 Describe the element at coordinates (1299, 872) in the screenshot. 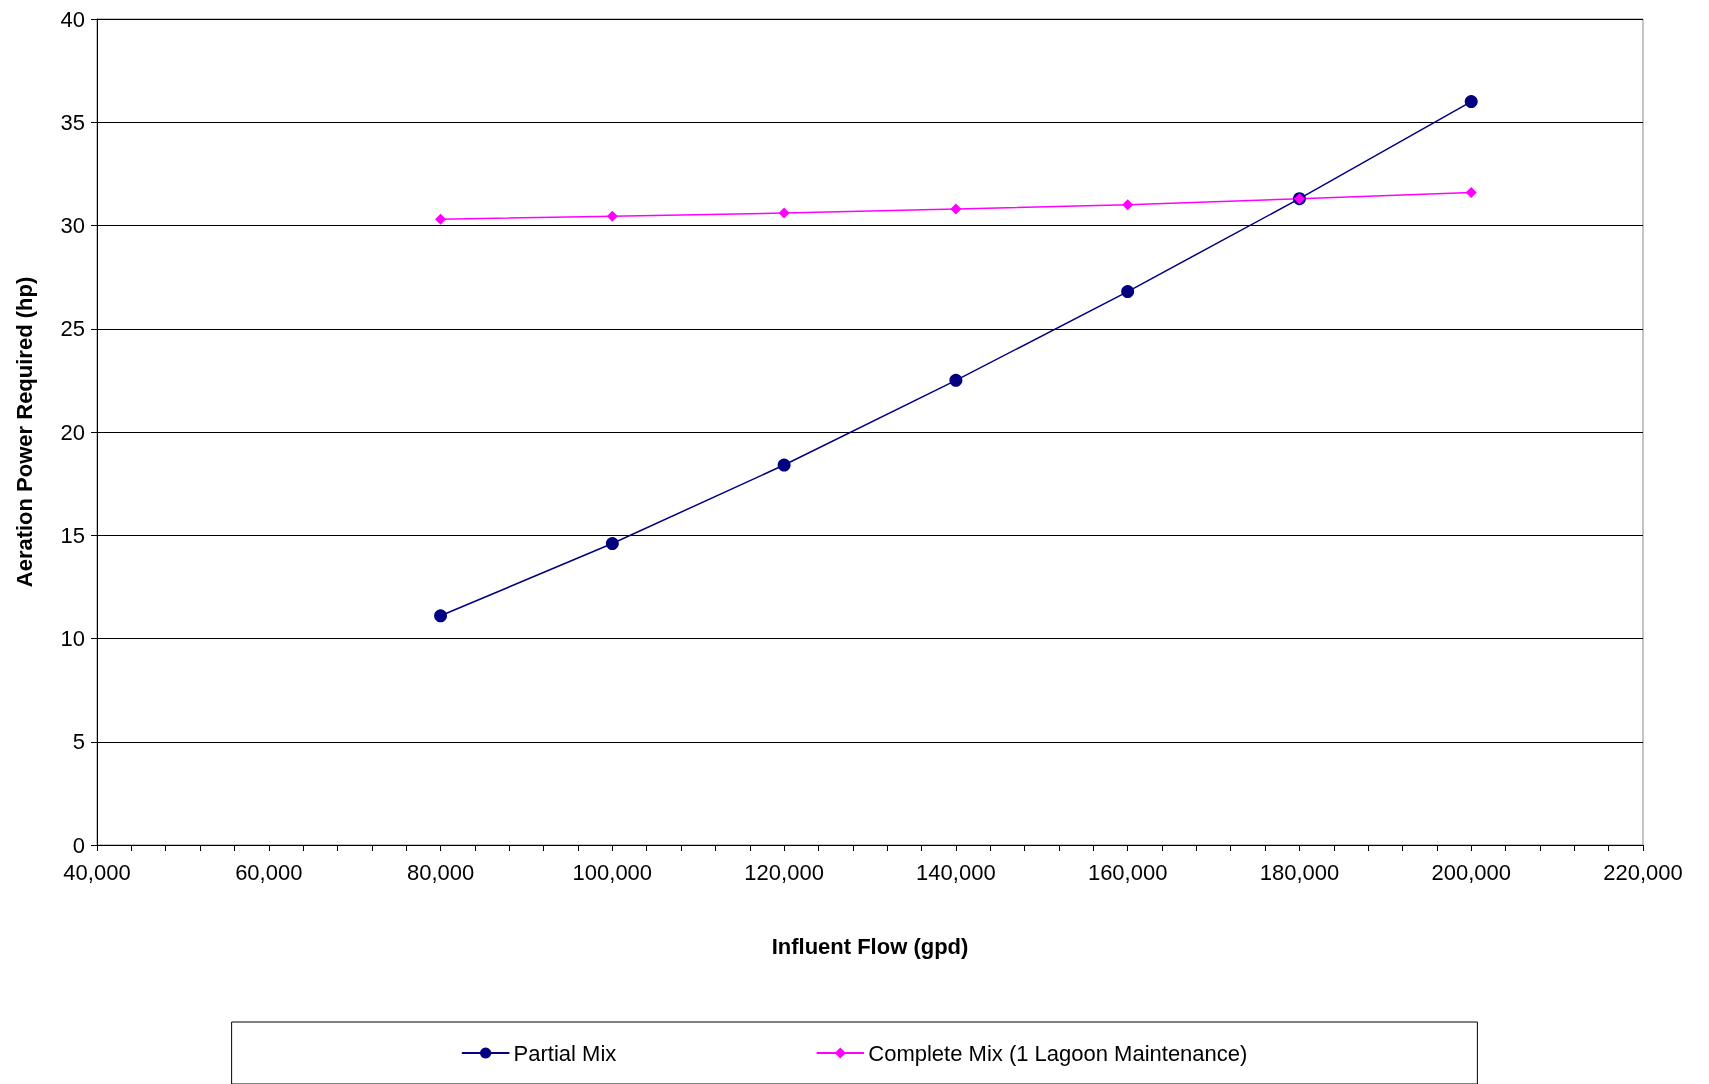

I see `x-tick-label: 180,000` at that location.